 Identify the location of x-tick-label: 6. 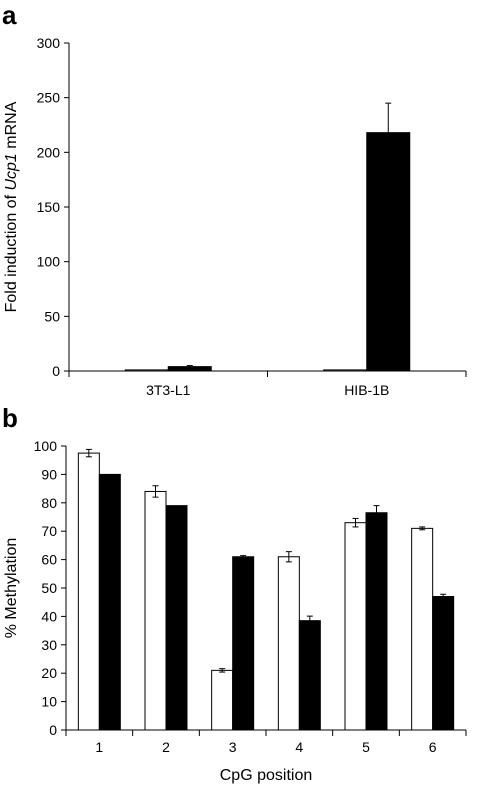
(433, 747).